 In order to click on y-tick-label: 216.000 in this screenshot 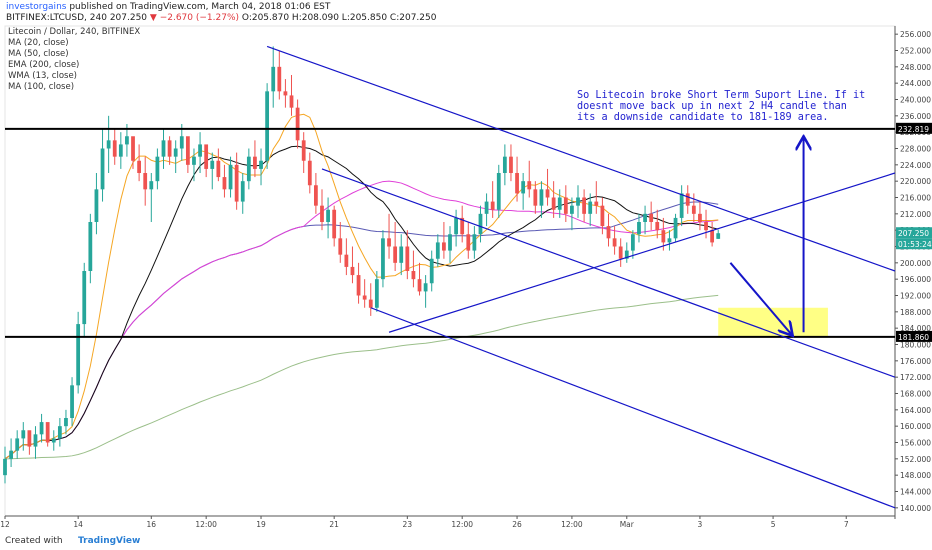, I will do `click(915, 198)`.